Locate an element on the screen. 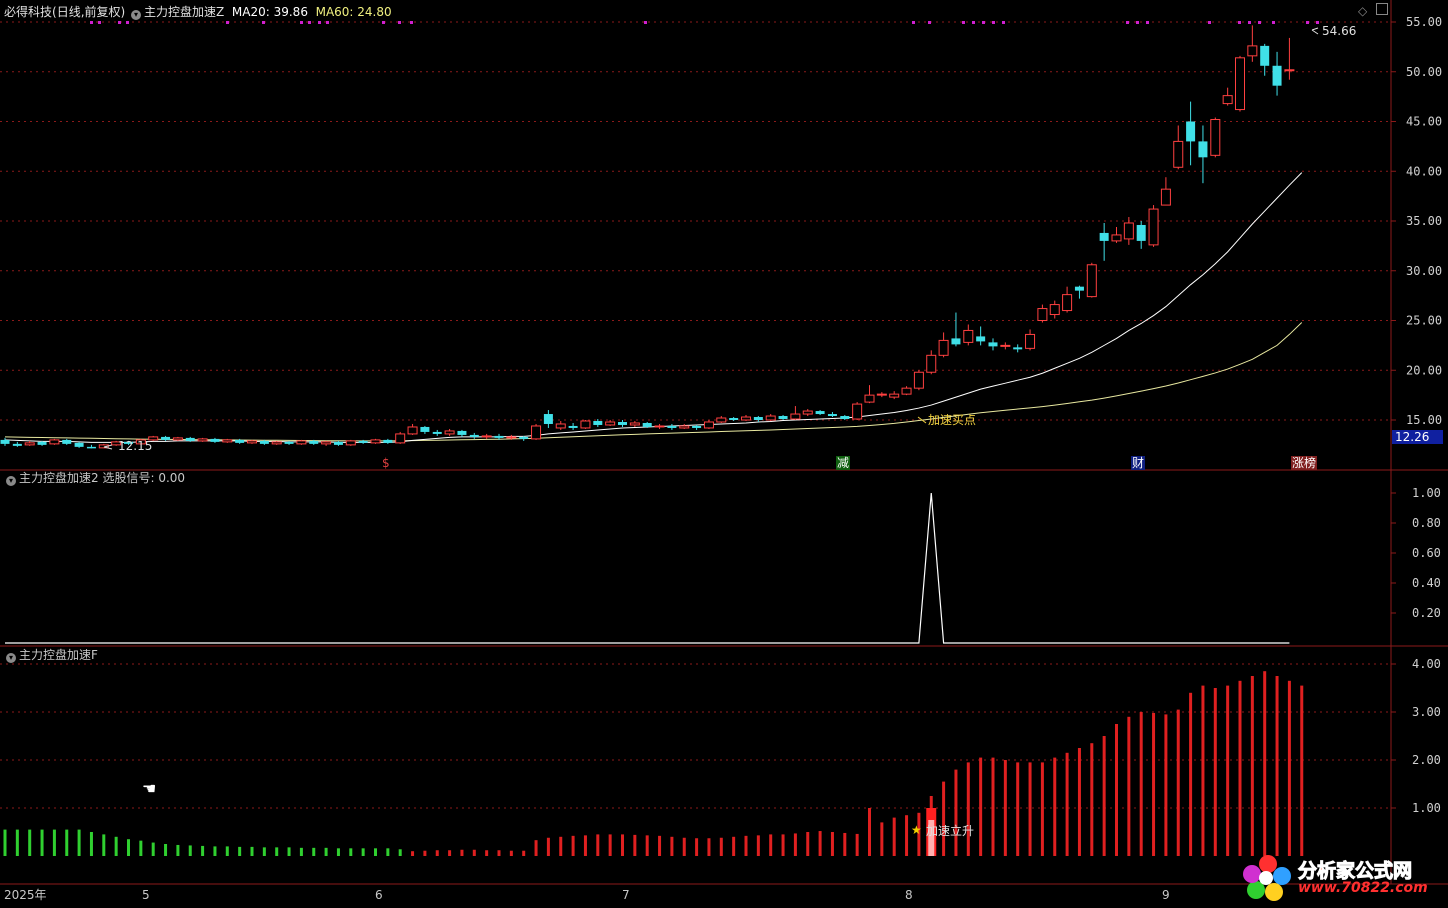 The width and height of the screenshot is (1448, 908). y-tick-label: 40.00 is located at coordinates (1424, 171).